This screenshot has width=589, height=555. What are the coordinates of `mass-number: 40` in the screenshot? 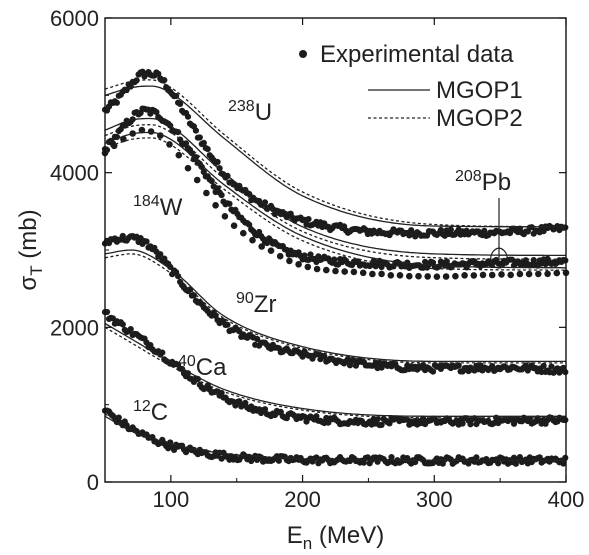 It's located at (187, 361).